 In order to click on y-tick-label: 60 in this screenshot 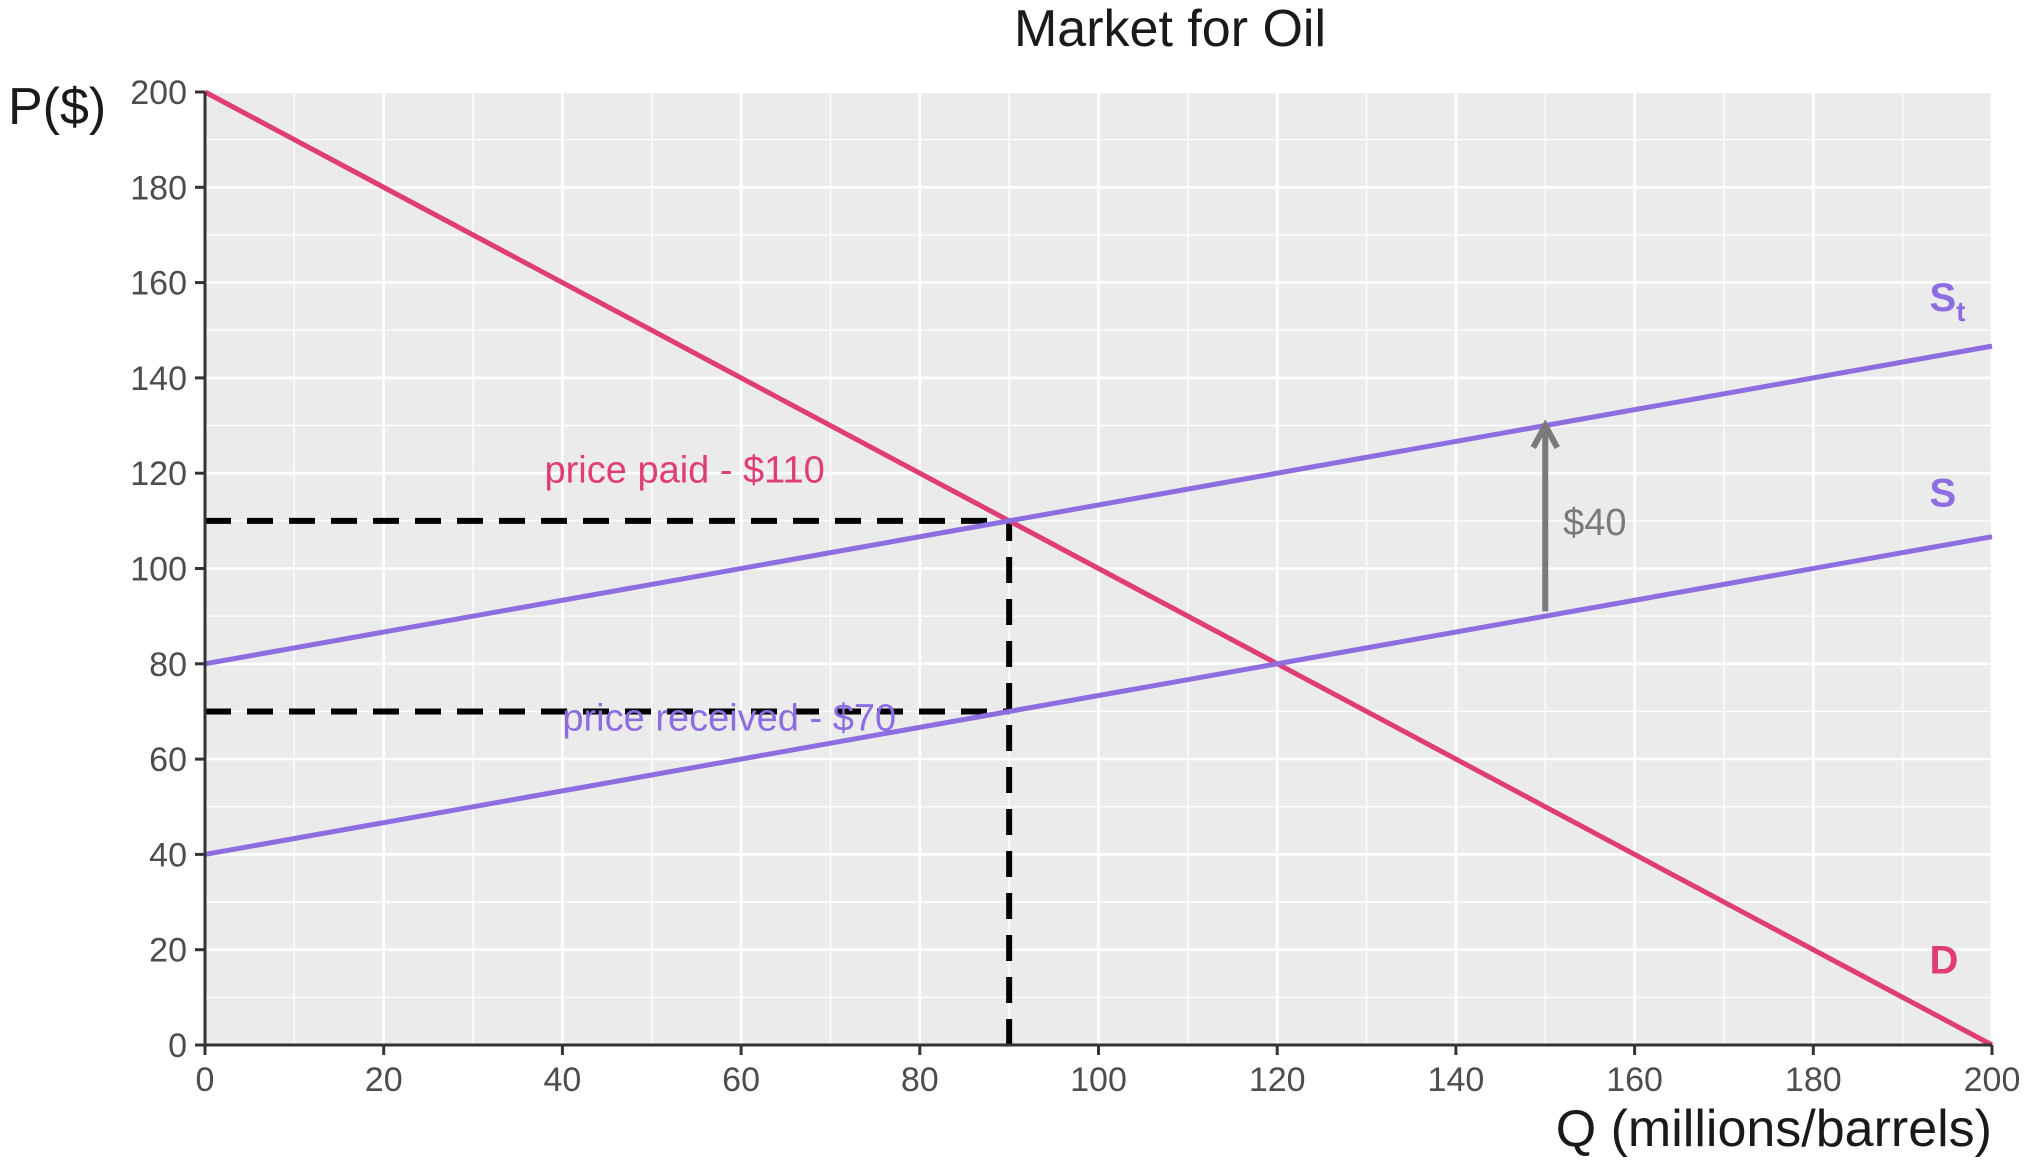, I will do `click(168, 760)`.